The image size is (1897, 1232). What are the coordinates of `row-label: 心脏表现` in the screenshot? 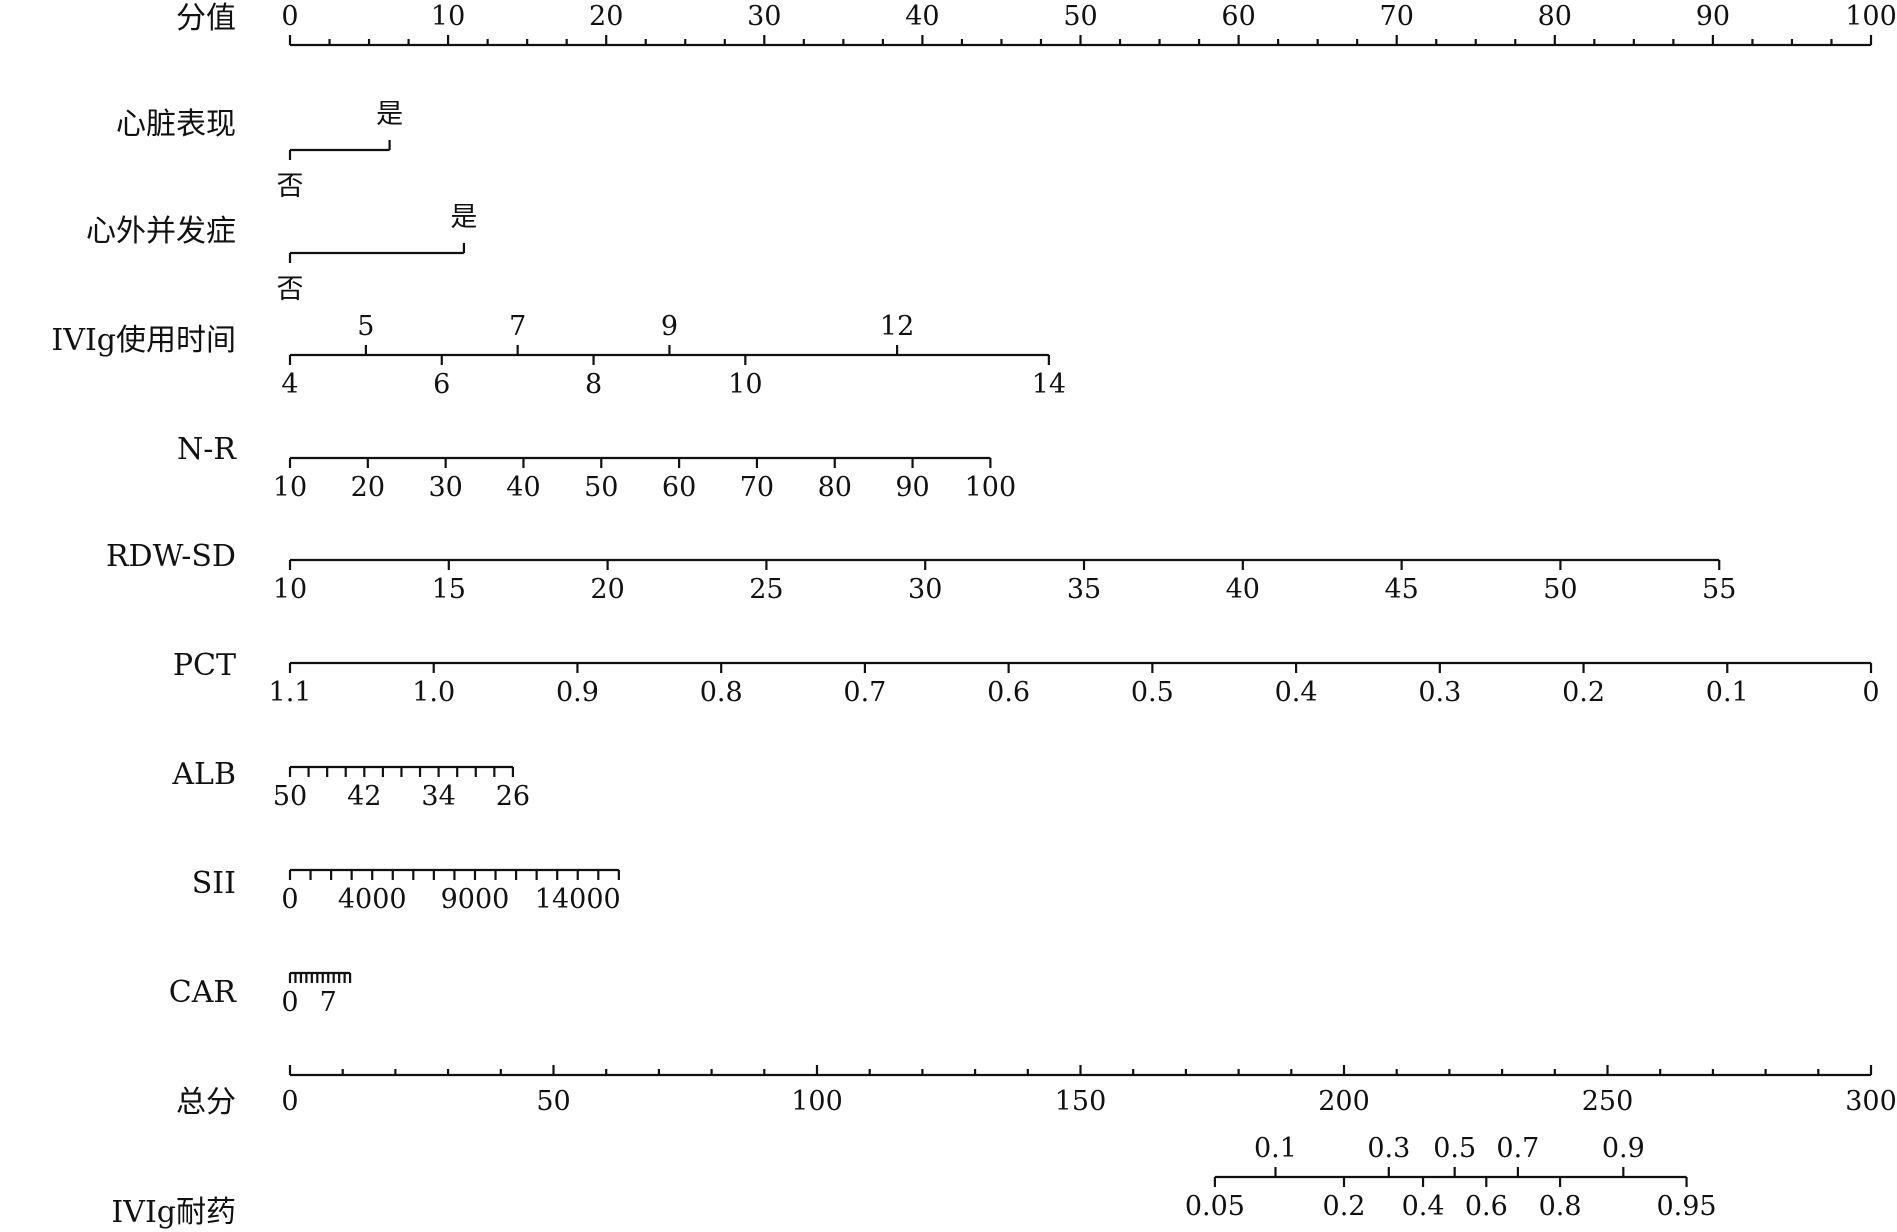 It's located at (176, 124).